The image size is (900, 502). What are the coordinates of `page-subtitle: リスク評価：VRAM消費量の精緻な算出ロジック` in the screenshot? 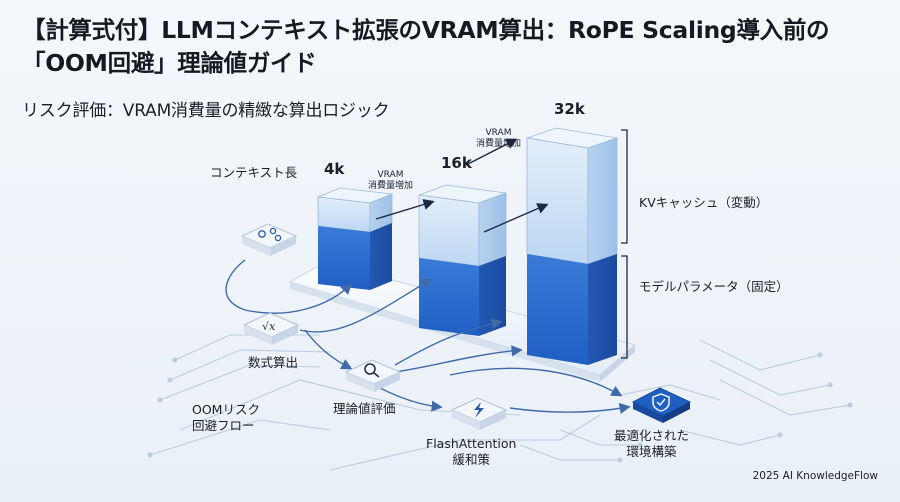 It's located at (206, 111).